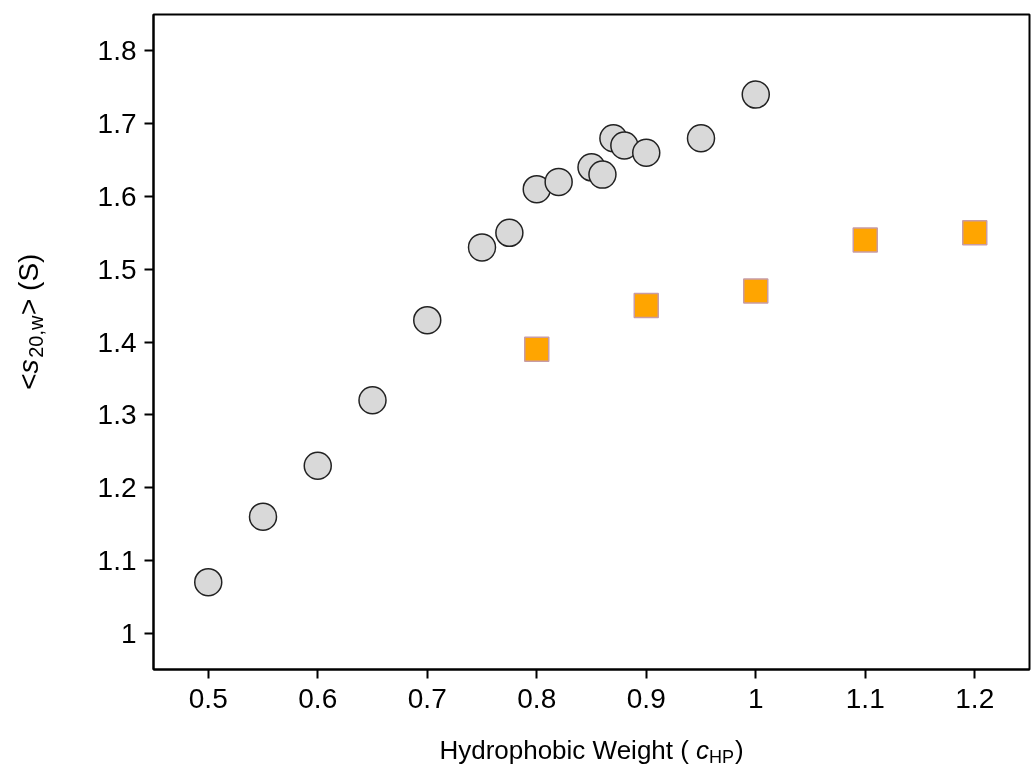  Describe the element at coordinates (117, 196) in the screenshot. I see `y-tick-label: 1.6` at that location.